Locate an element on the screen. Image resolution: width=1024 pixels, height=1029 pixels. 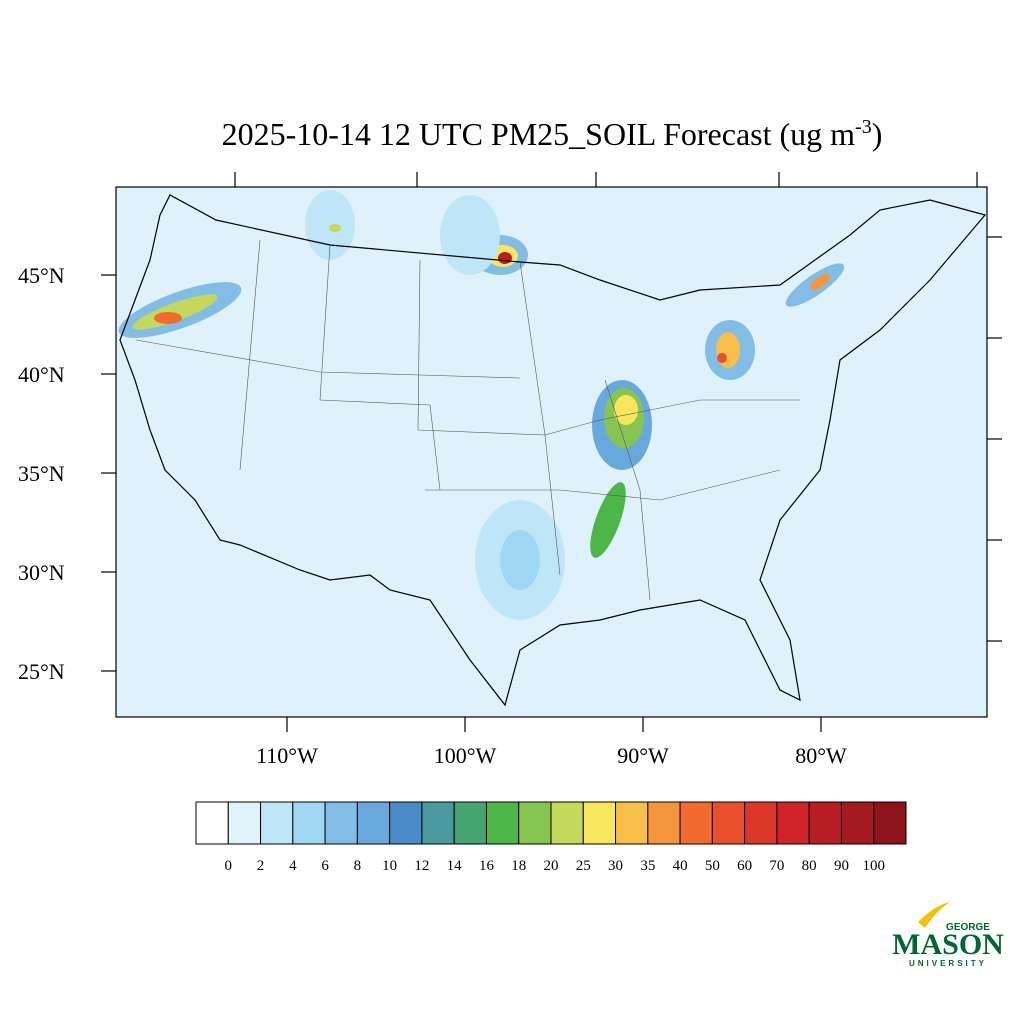
lat-label: 30°N is located at coordinates (41, 572).